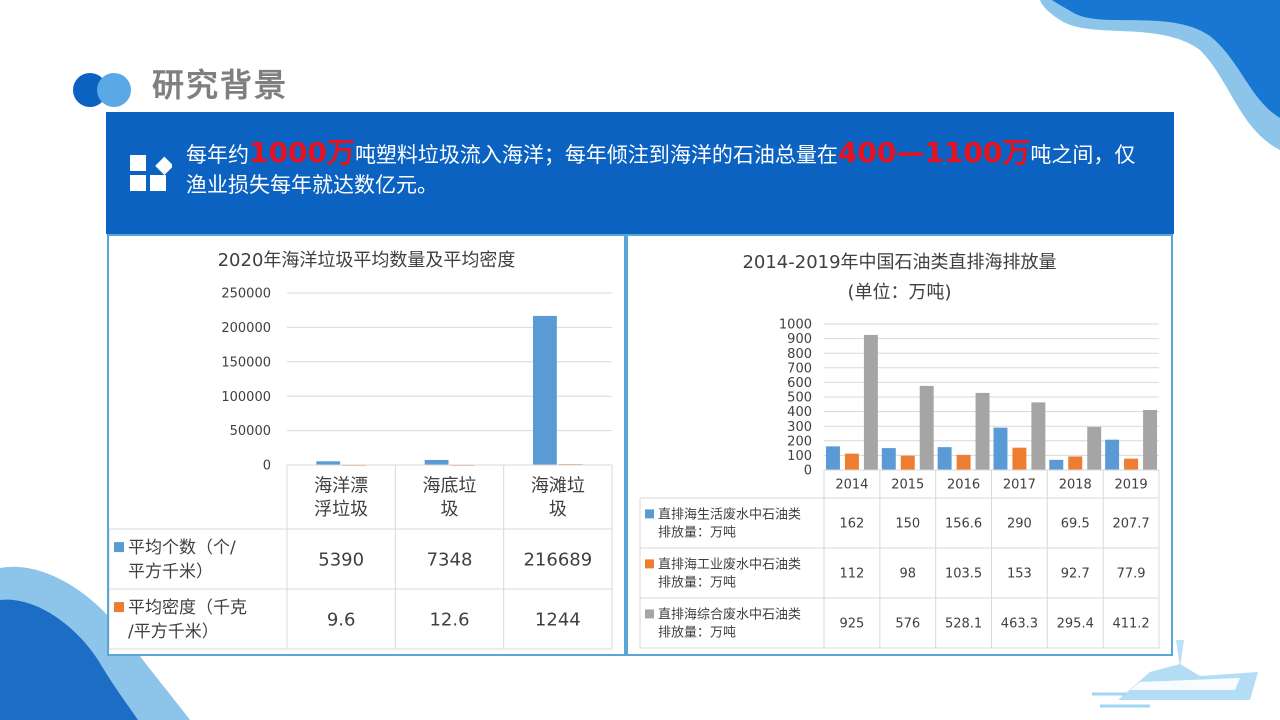 This screenshot has height=720, width=1280. I want to click on category-label: 海洋漂, so click(341, 486).